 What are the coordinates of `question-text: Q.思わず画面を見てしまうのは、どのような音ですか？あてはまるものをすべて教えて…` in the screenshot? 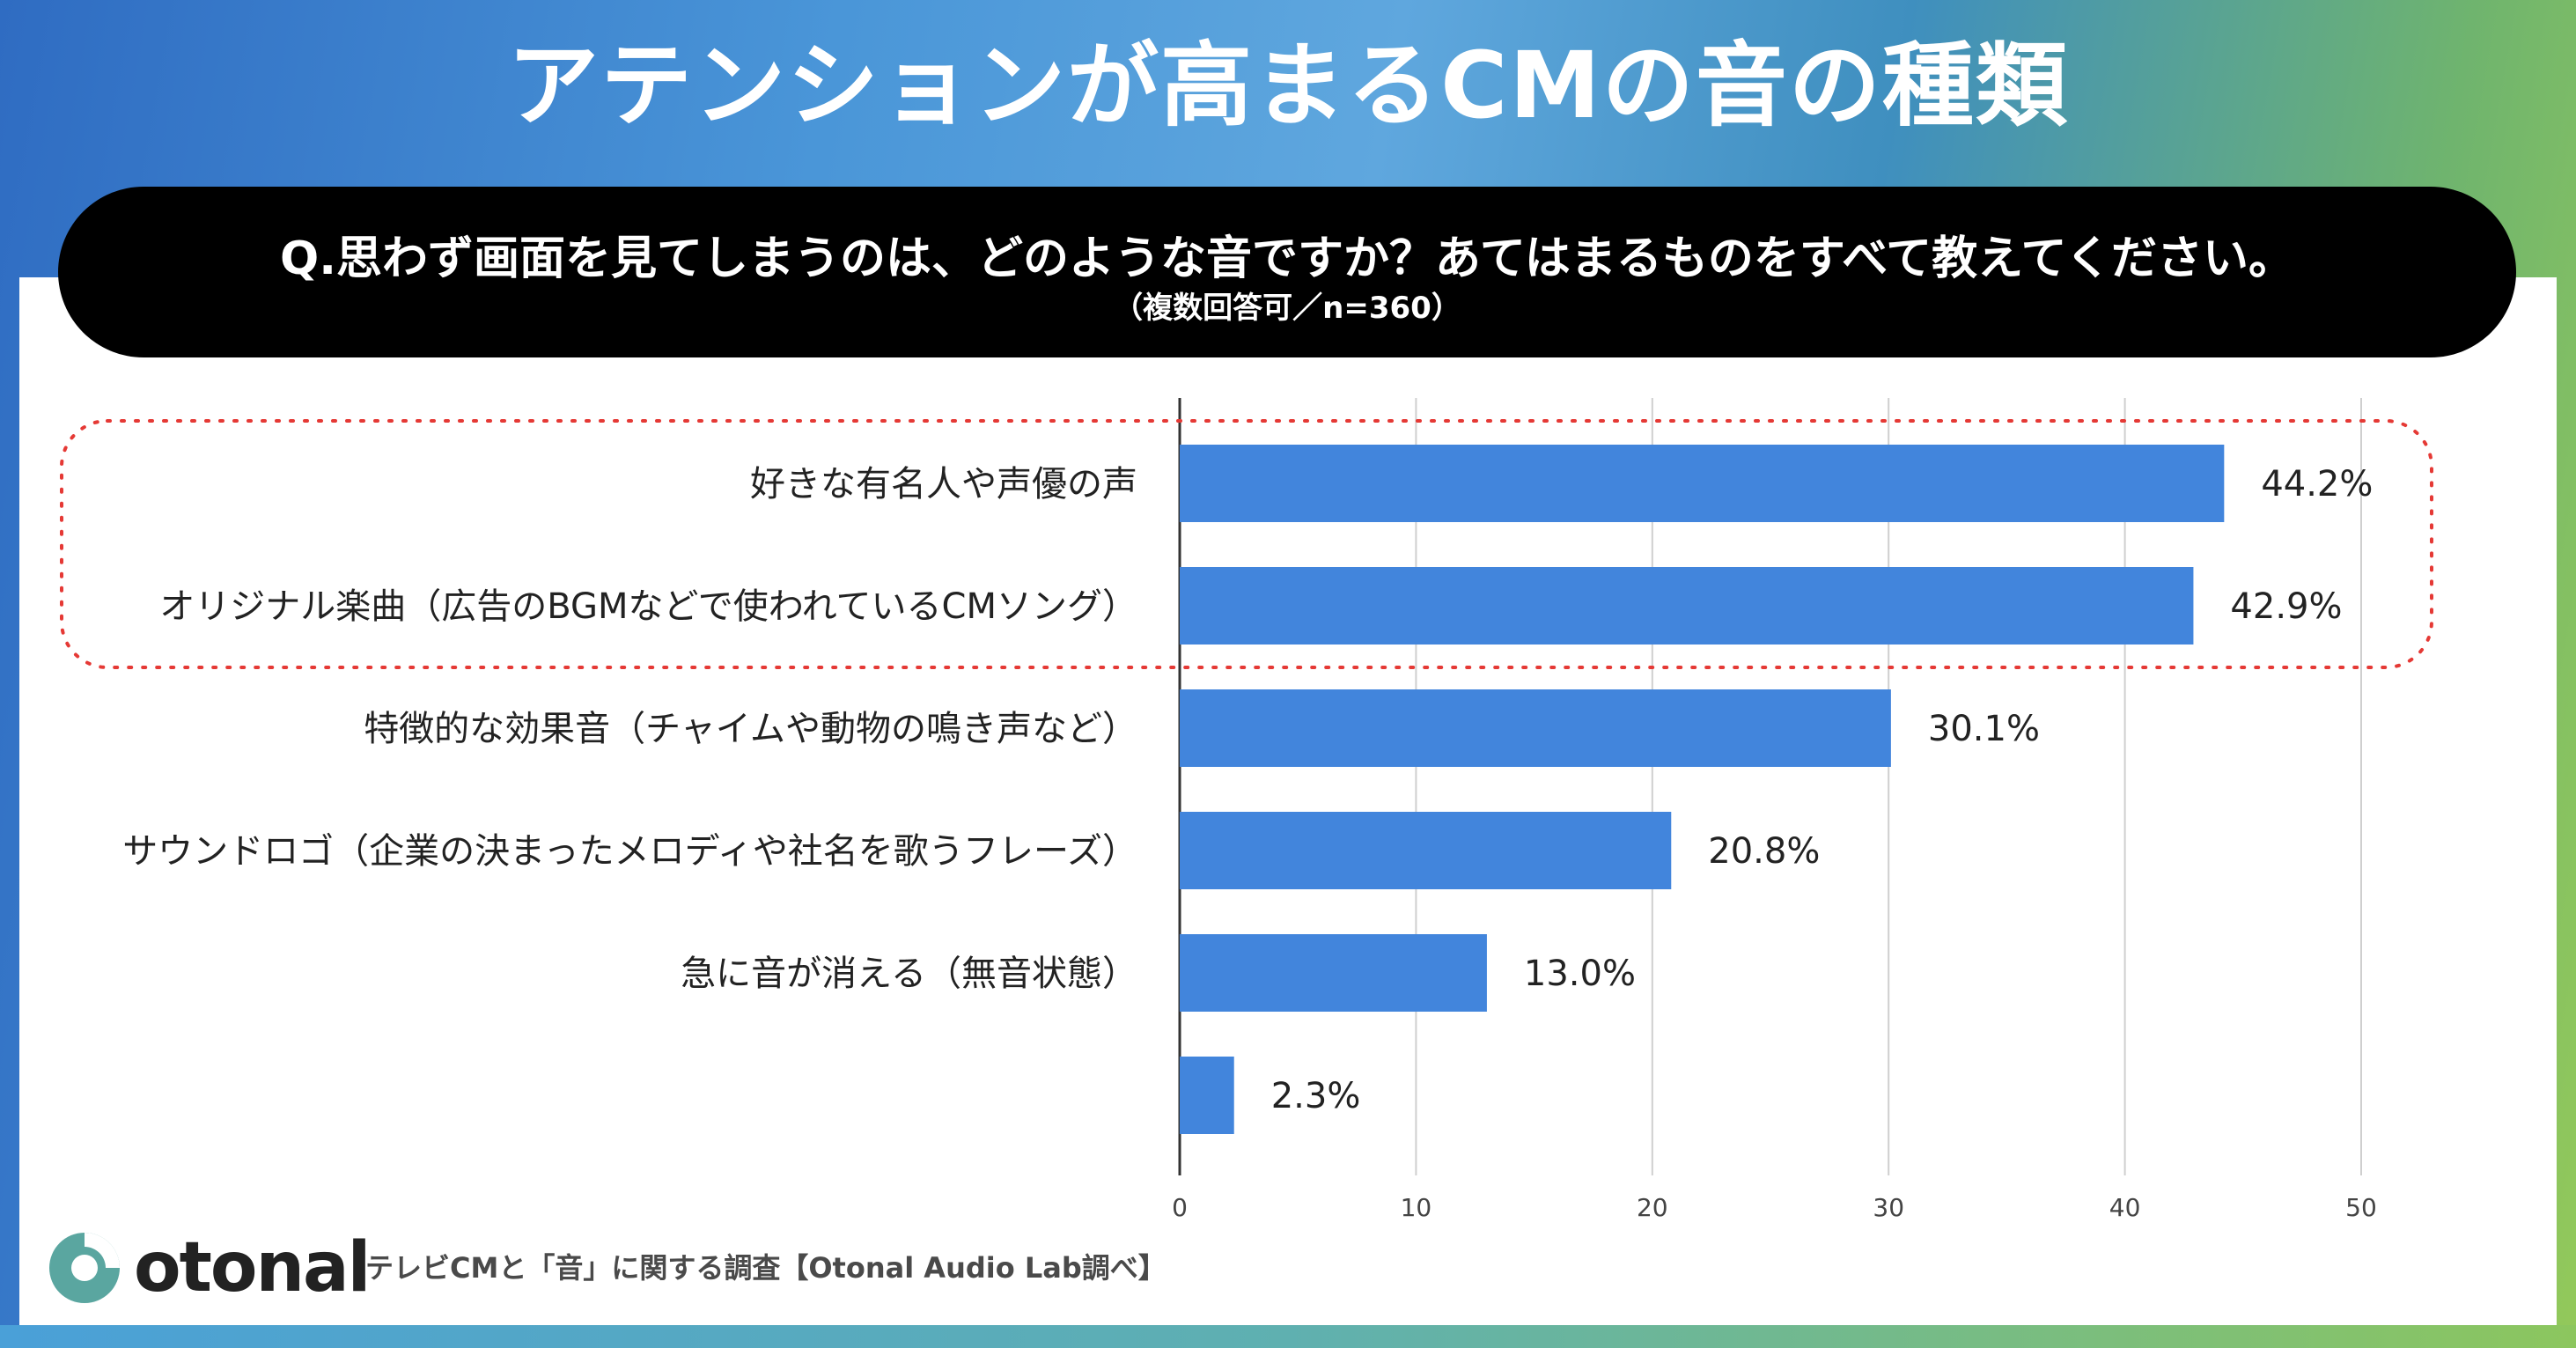 It's located at (1287, 258).